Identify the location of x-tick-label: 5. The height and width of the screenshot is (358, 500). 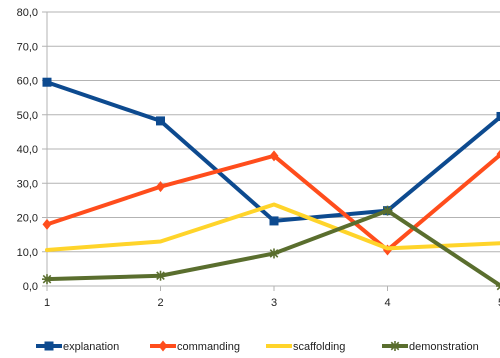
(499, 303).